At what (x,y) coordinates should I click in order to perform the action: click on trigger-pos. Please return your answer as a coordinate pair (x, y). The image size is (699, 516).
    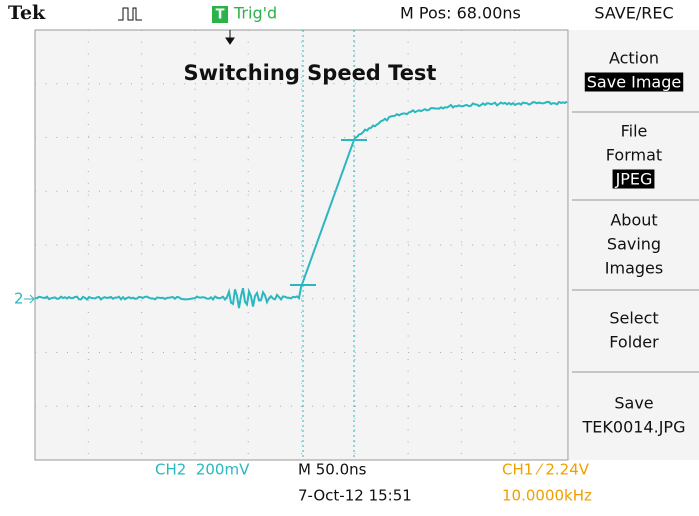
    Looking at the image, I should click on (230, 37).